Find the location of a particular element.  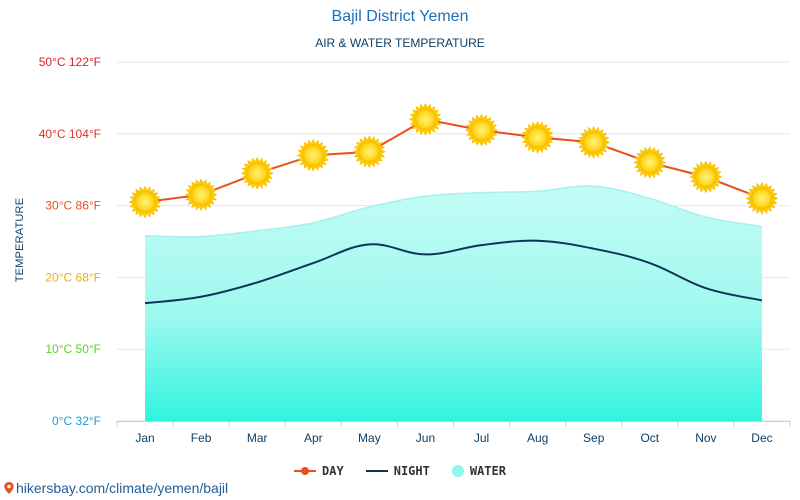

legend: DAY NIGHT WATER is located at coordinates (400, 471).